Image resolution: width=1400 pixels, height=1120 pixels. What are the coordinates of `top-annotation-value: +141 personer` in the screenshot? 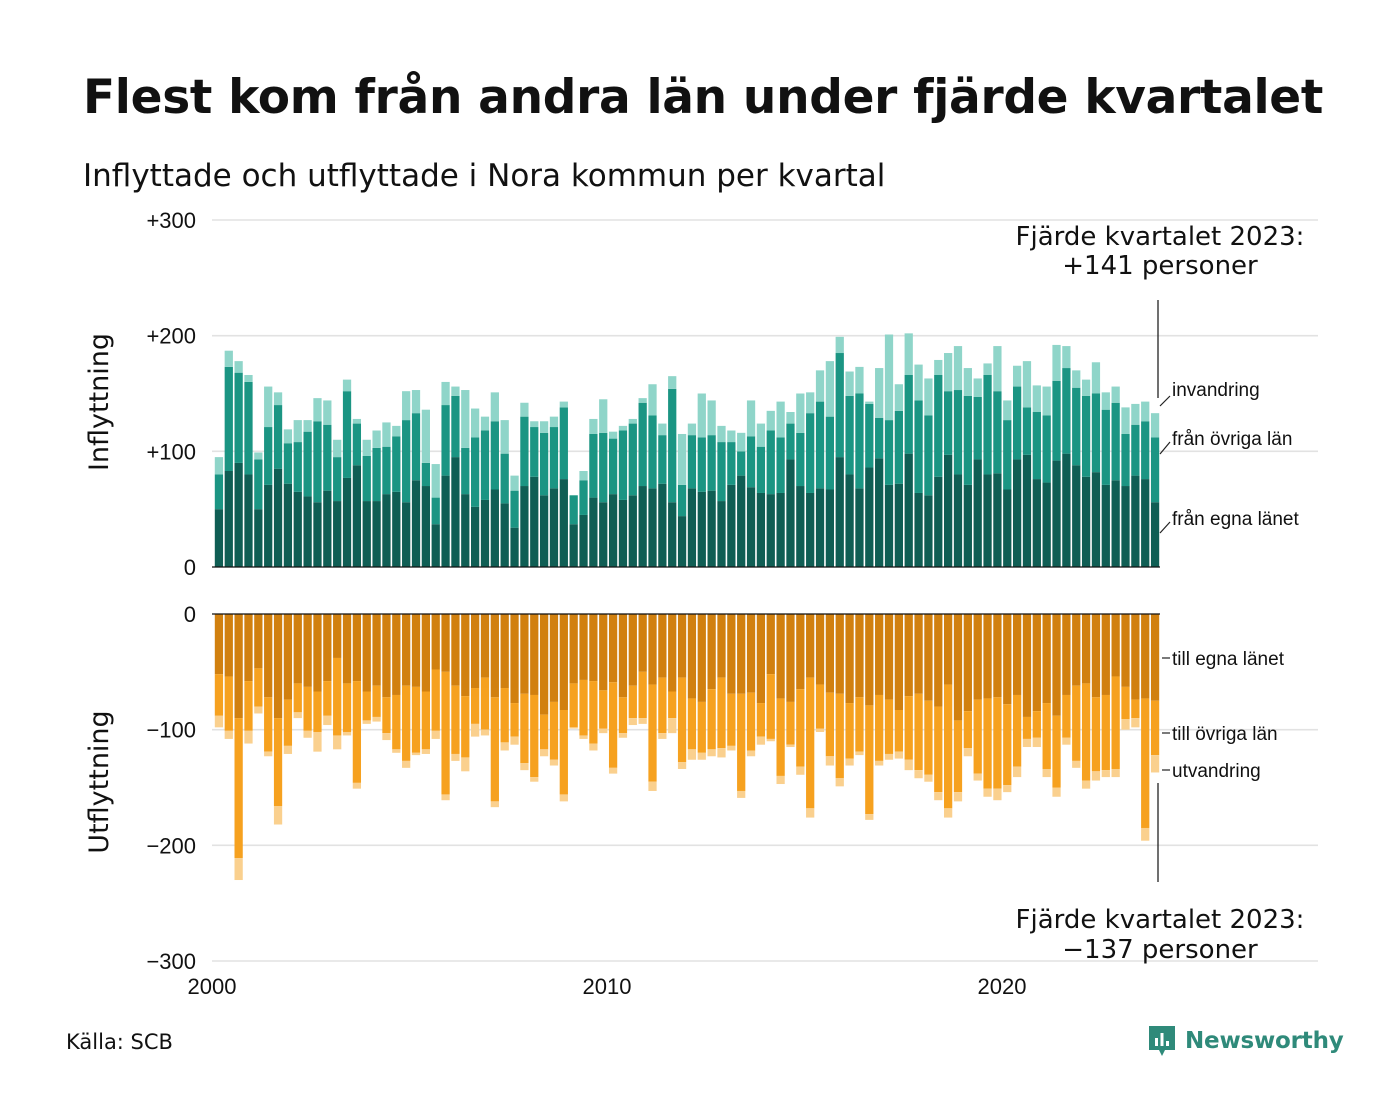 It's located at (1160, 266).